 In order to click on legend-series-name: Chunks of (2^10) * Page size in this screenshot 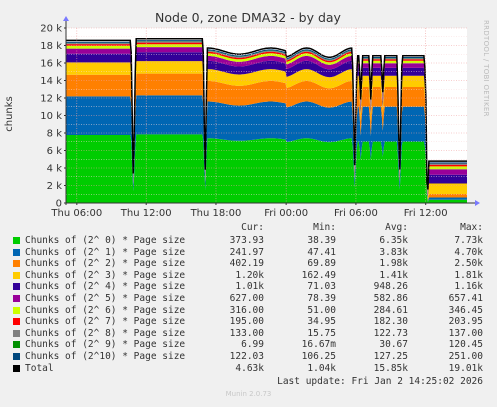, I will do `click(105, 356)`.